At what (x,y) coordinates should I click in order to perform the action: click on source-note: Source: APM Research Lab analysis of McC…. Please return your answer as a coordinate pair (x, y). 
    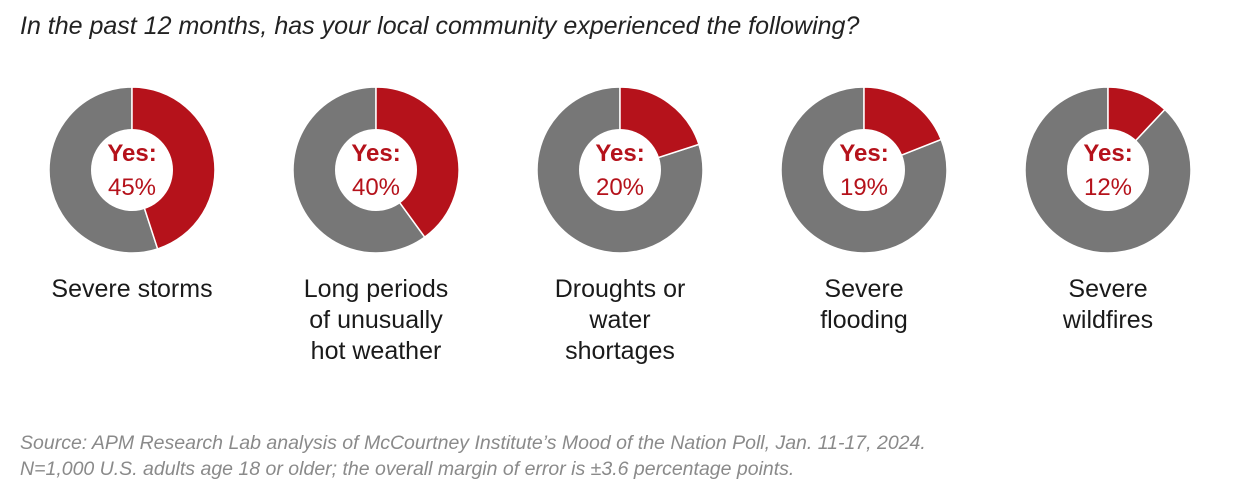
    Looking at the image, I should click on (473, 456).